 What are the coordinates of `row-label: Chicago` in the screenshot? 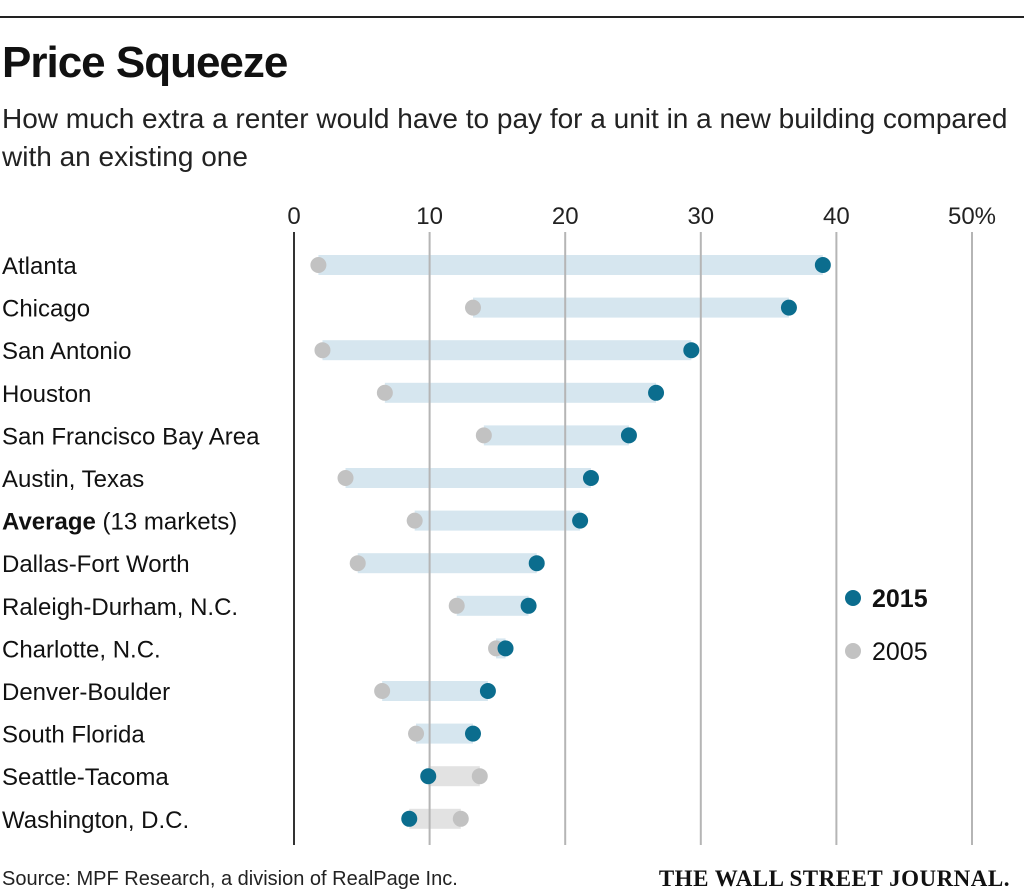 It's located at (46, 309).